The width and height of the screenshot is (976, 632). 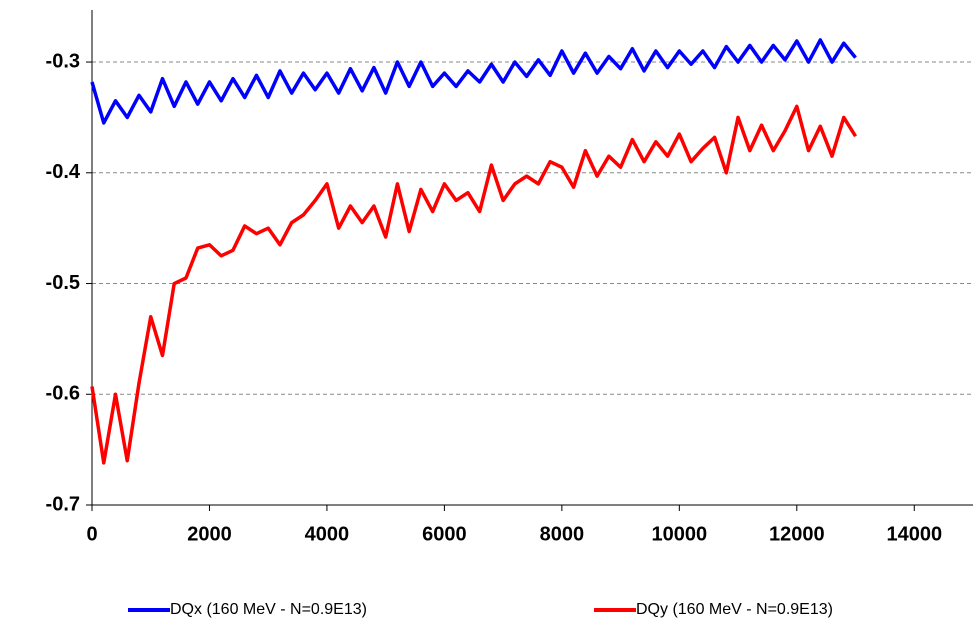 What do you see at coordinates (327, 534) in the screenshot?
I see `x-tick-label: 4000` at bounding box center [327, 534].